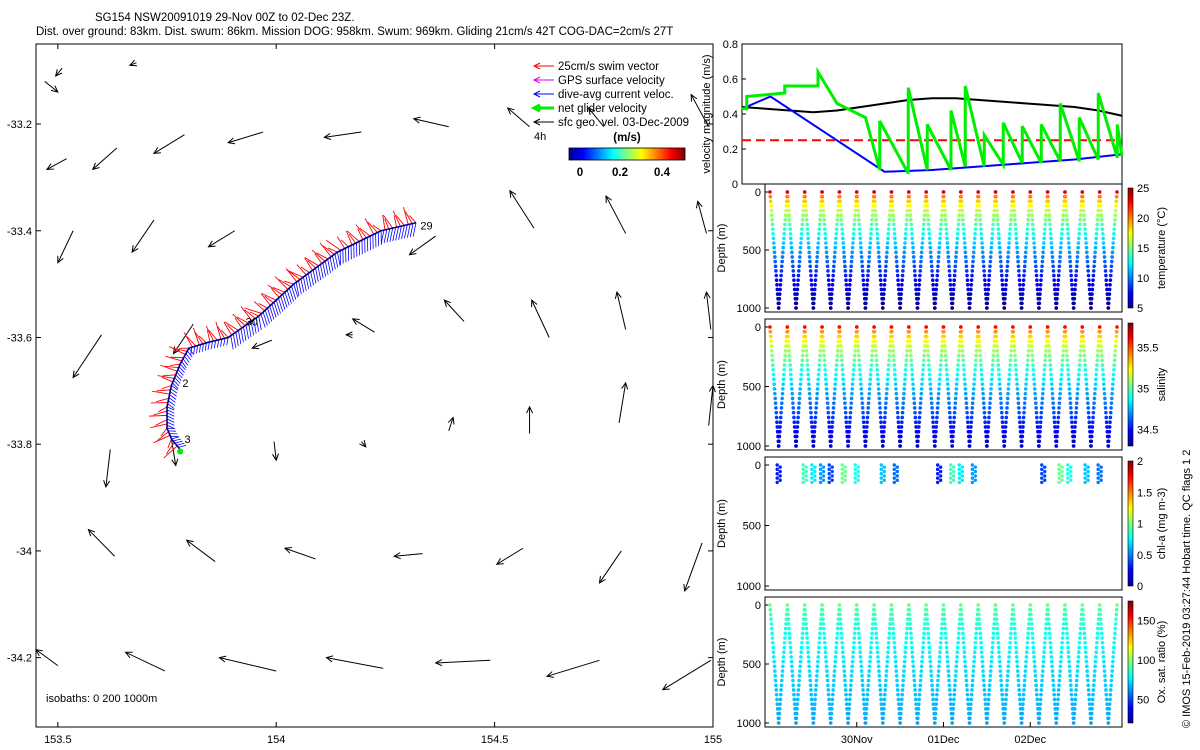 This screenshot has height=750, width=1200. I want to click on geo-vector-head, so click(91, 532).